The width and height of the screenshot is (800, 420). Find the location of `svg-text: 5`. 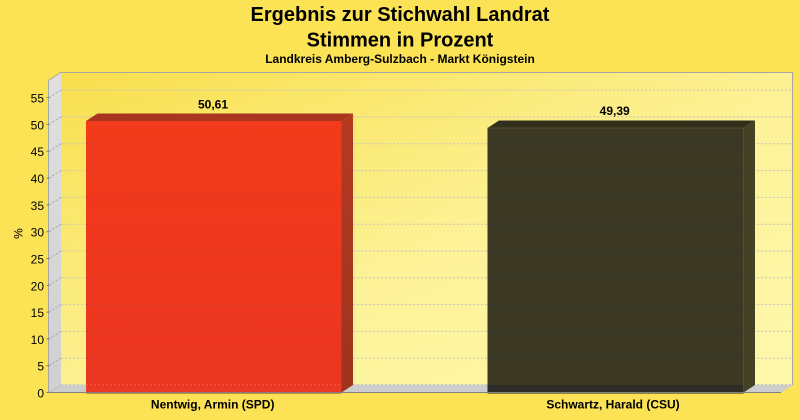

svg-text: 5 is located at coordinates (40, 367).